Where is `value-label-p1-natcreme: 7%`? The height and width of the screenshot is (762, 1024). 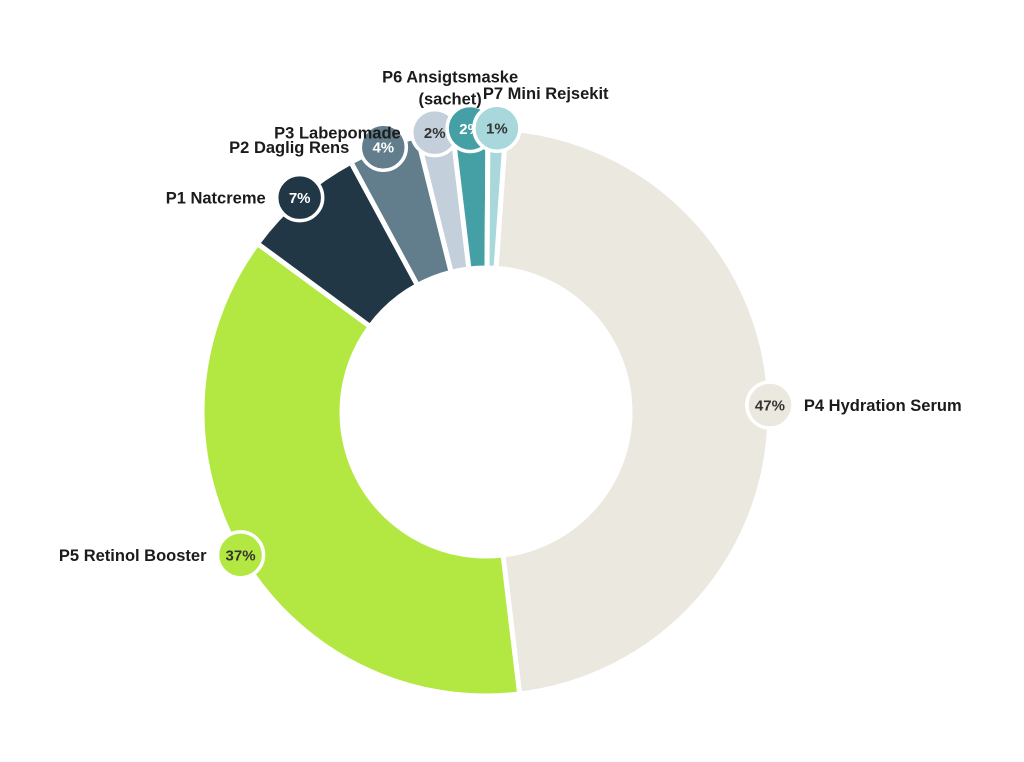
value-label-p1-natcreme: 7% is located at coordinates (300, 198).